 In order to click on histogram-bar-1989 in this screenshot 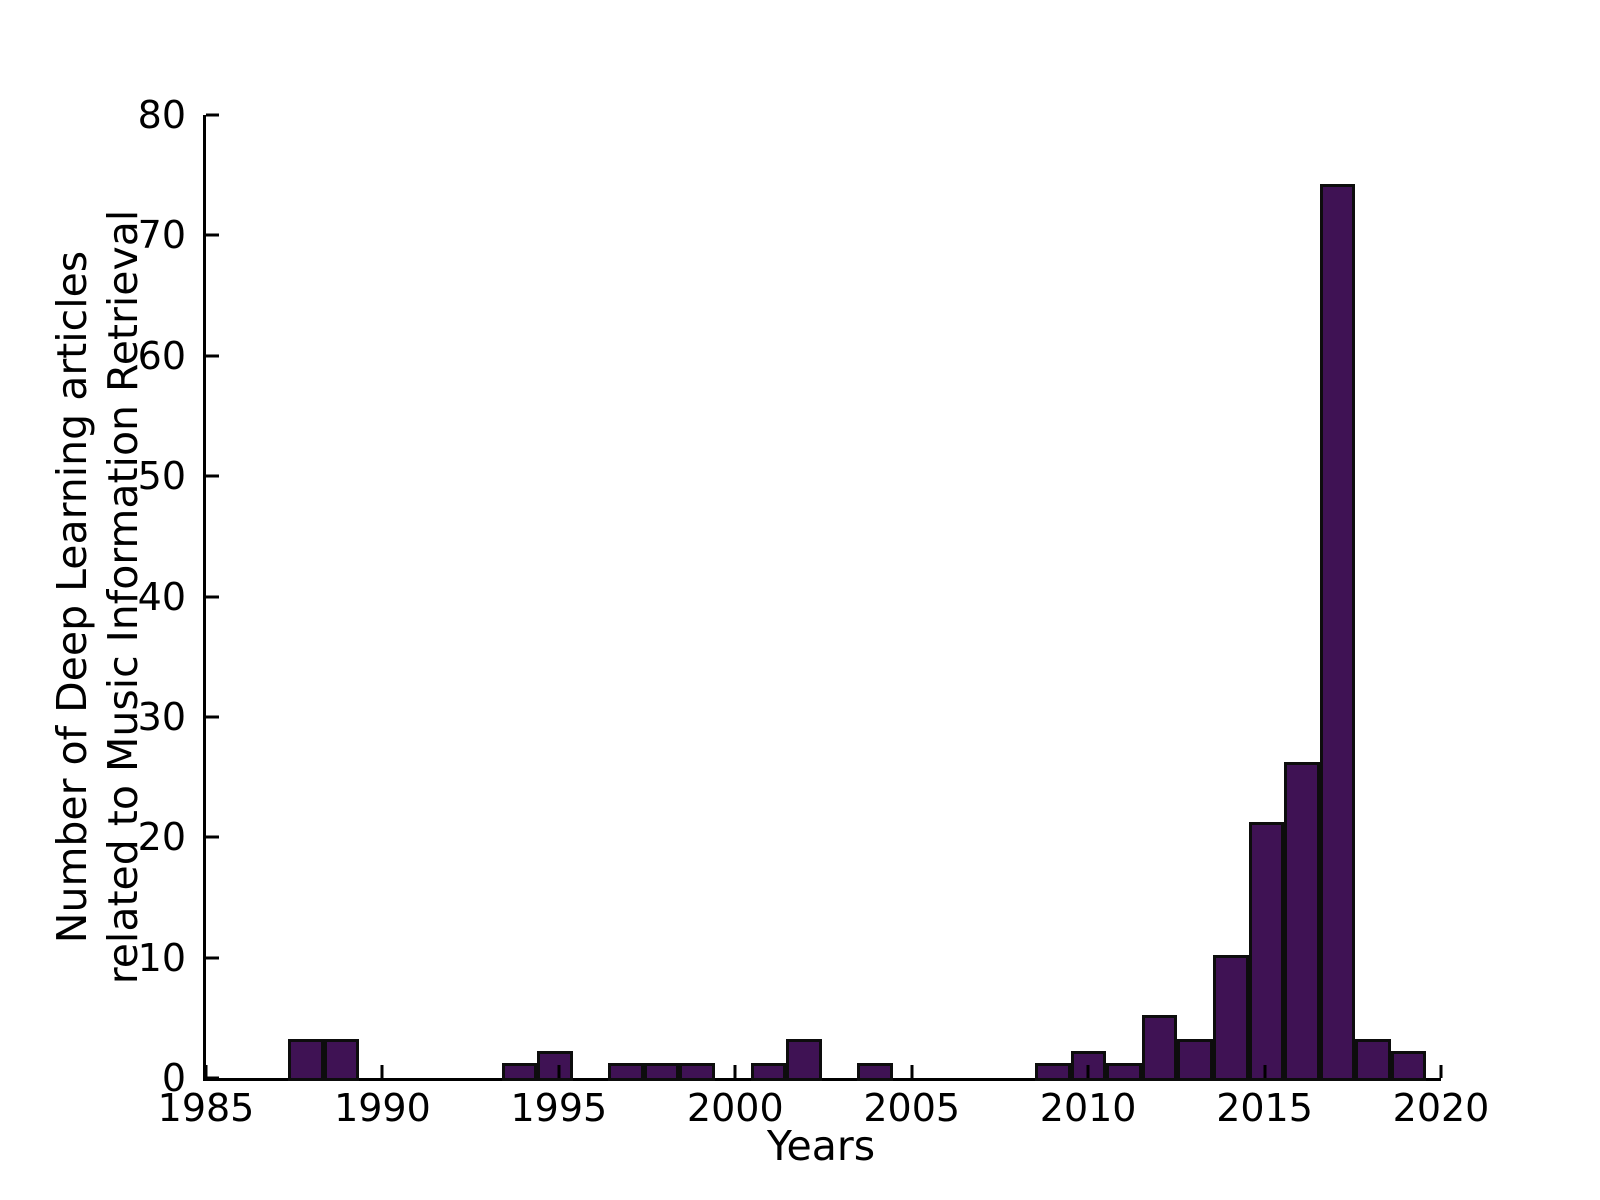, I will do `click(341, 1059)`.